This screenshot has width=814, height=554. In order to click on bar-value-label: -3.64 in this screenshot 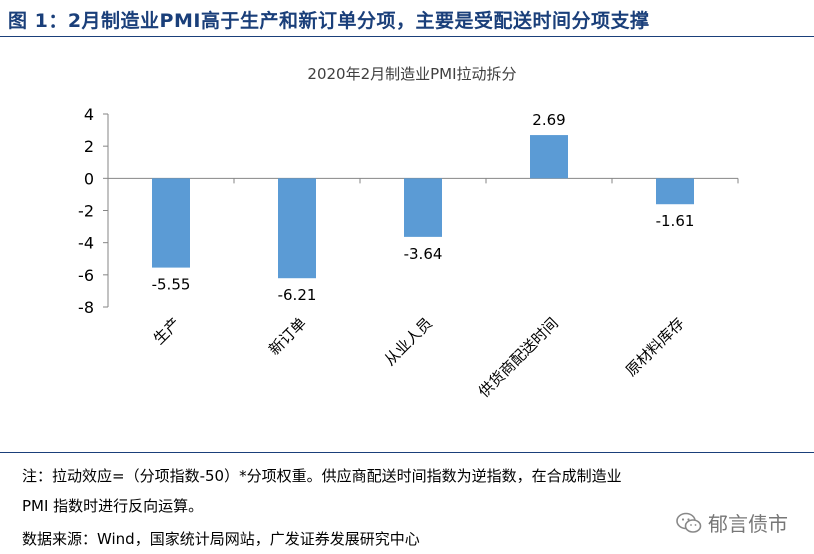, I will do `click(423, 254)`.